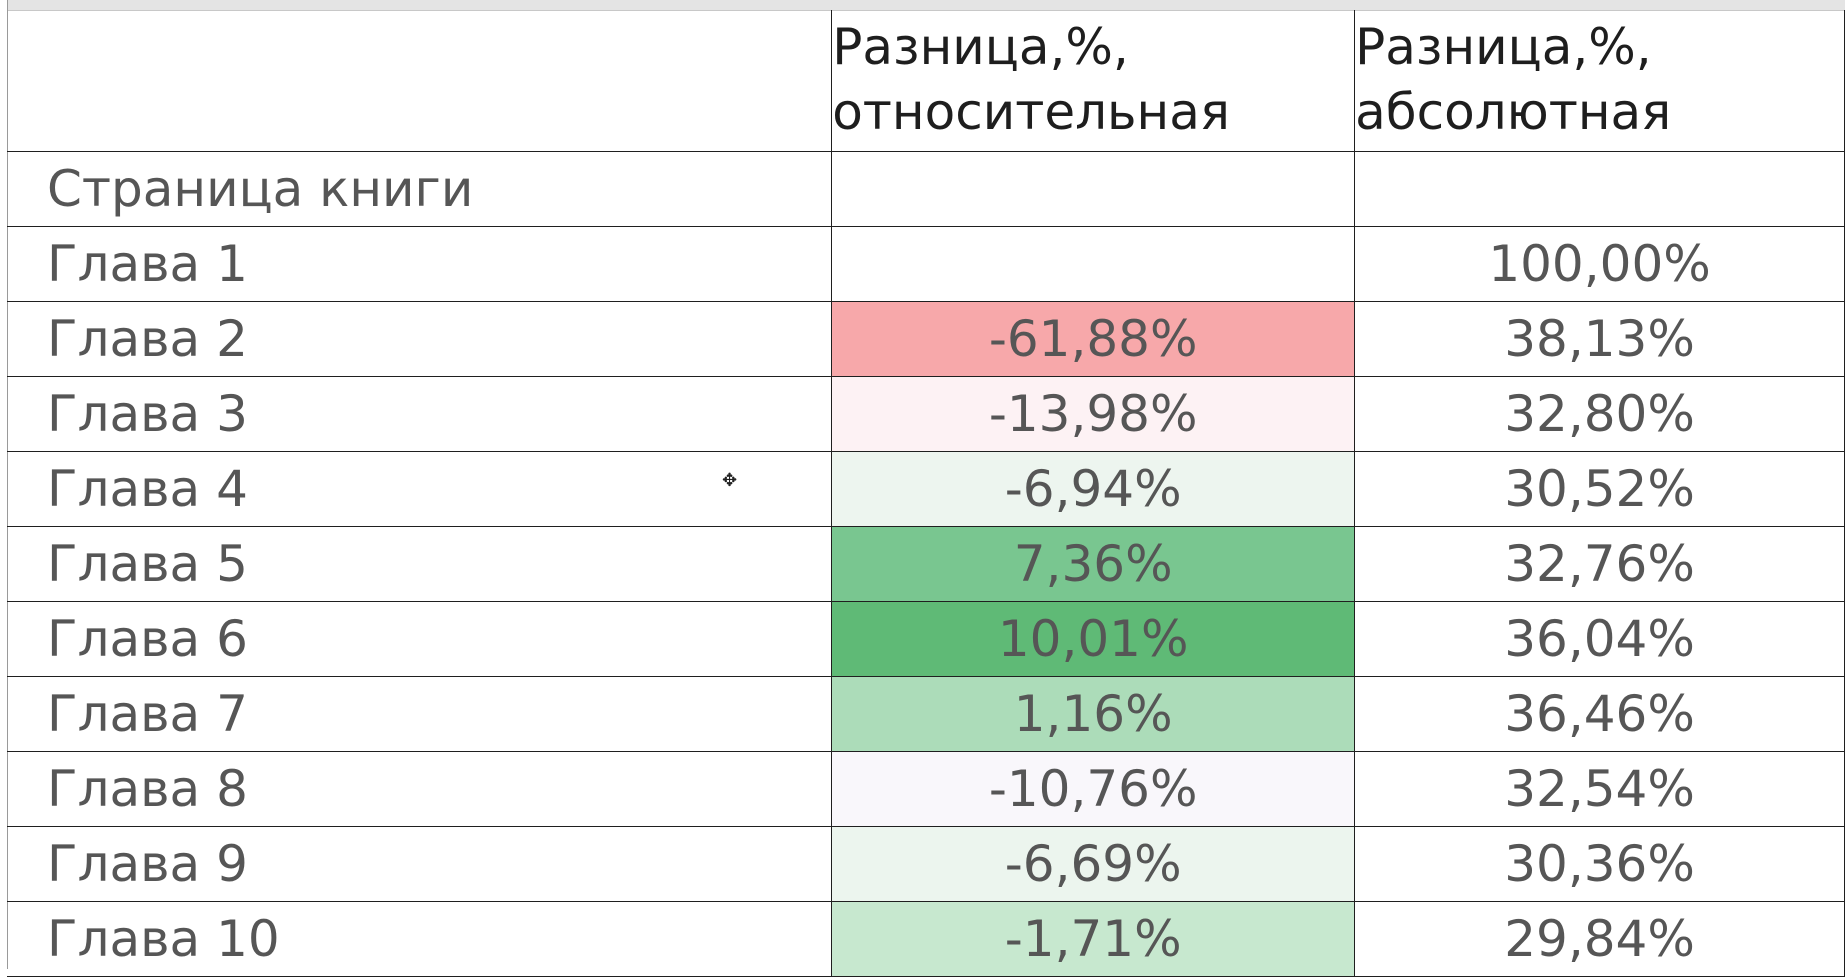 Image resolution: width=1845 pixels, height=977 pixels. What do you see at coordinates (420, 714) in the screenshot?
I see `chapter-name-cell: Глава 7` at bounding box center [420, 714].